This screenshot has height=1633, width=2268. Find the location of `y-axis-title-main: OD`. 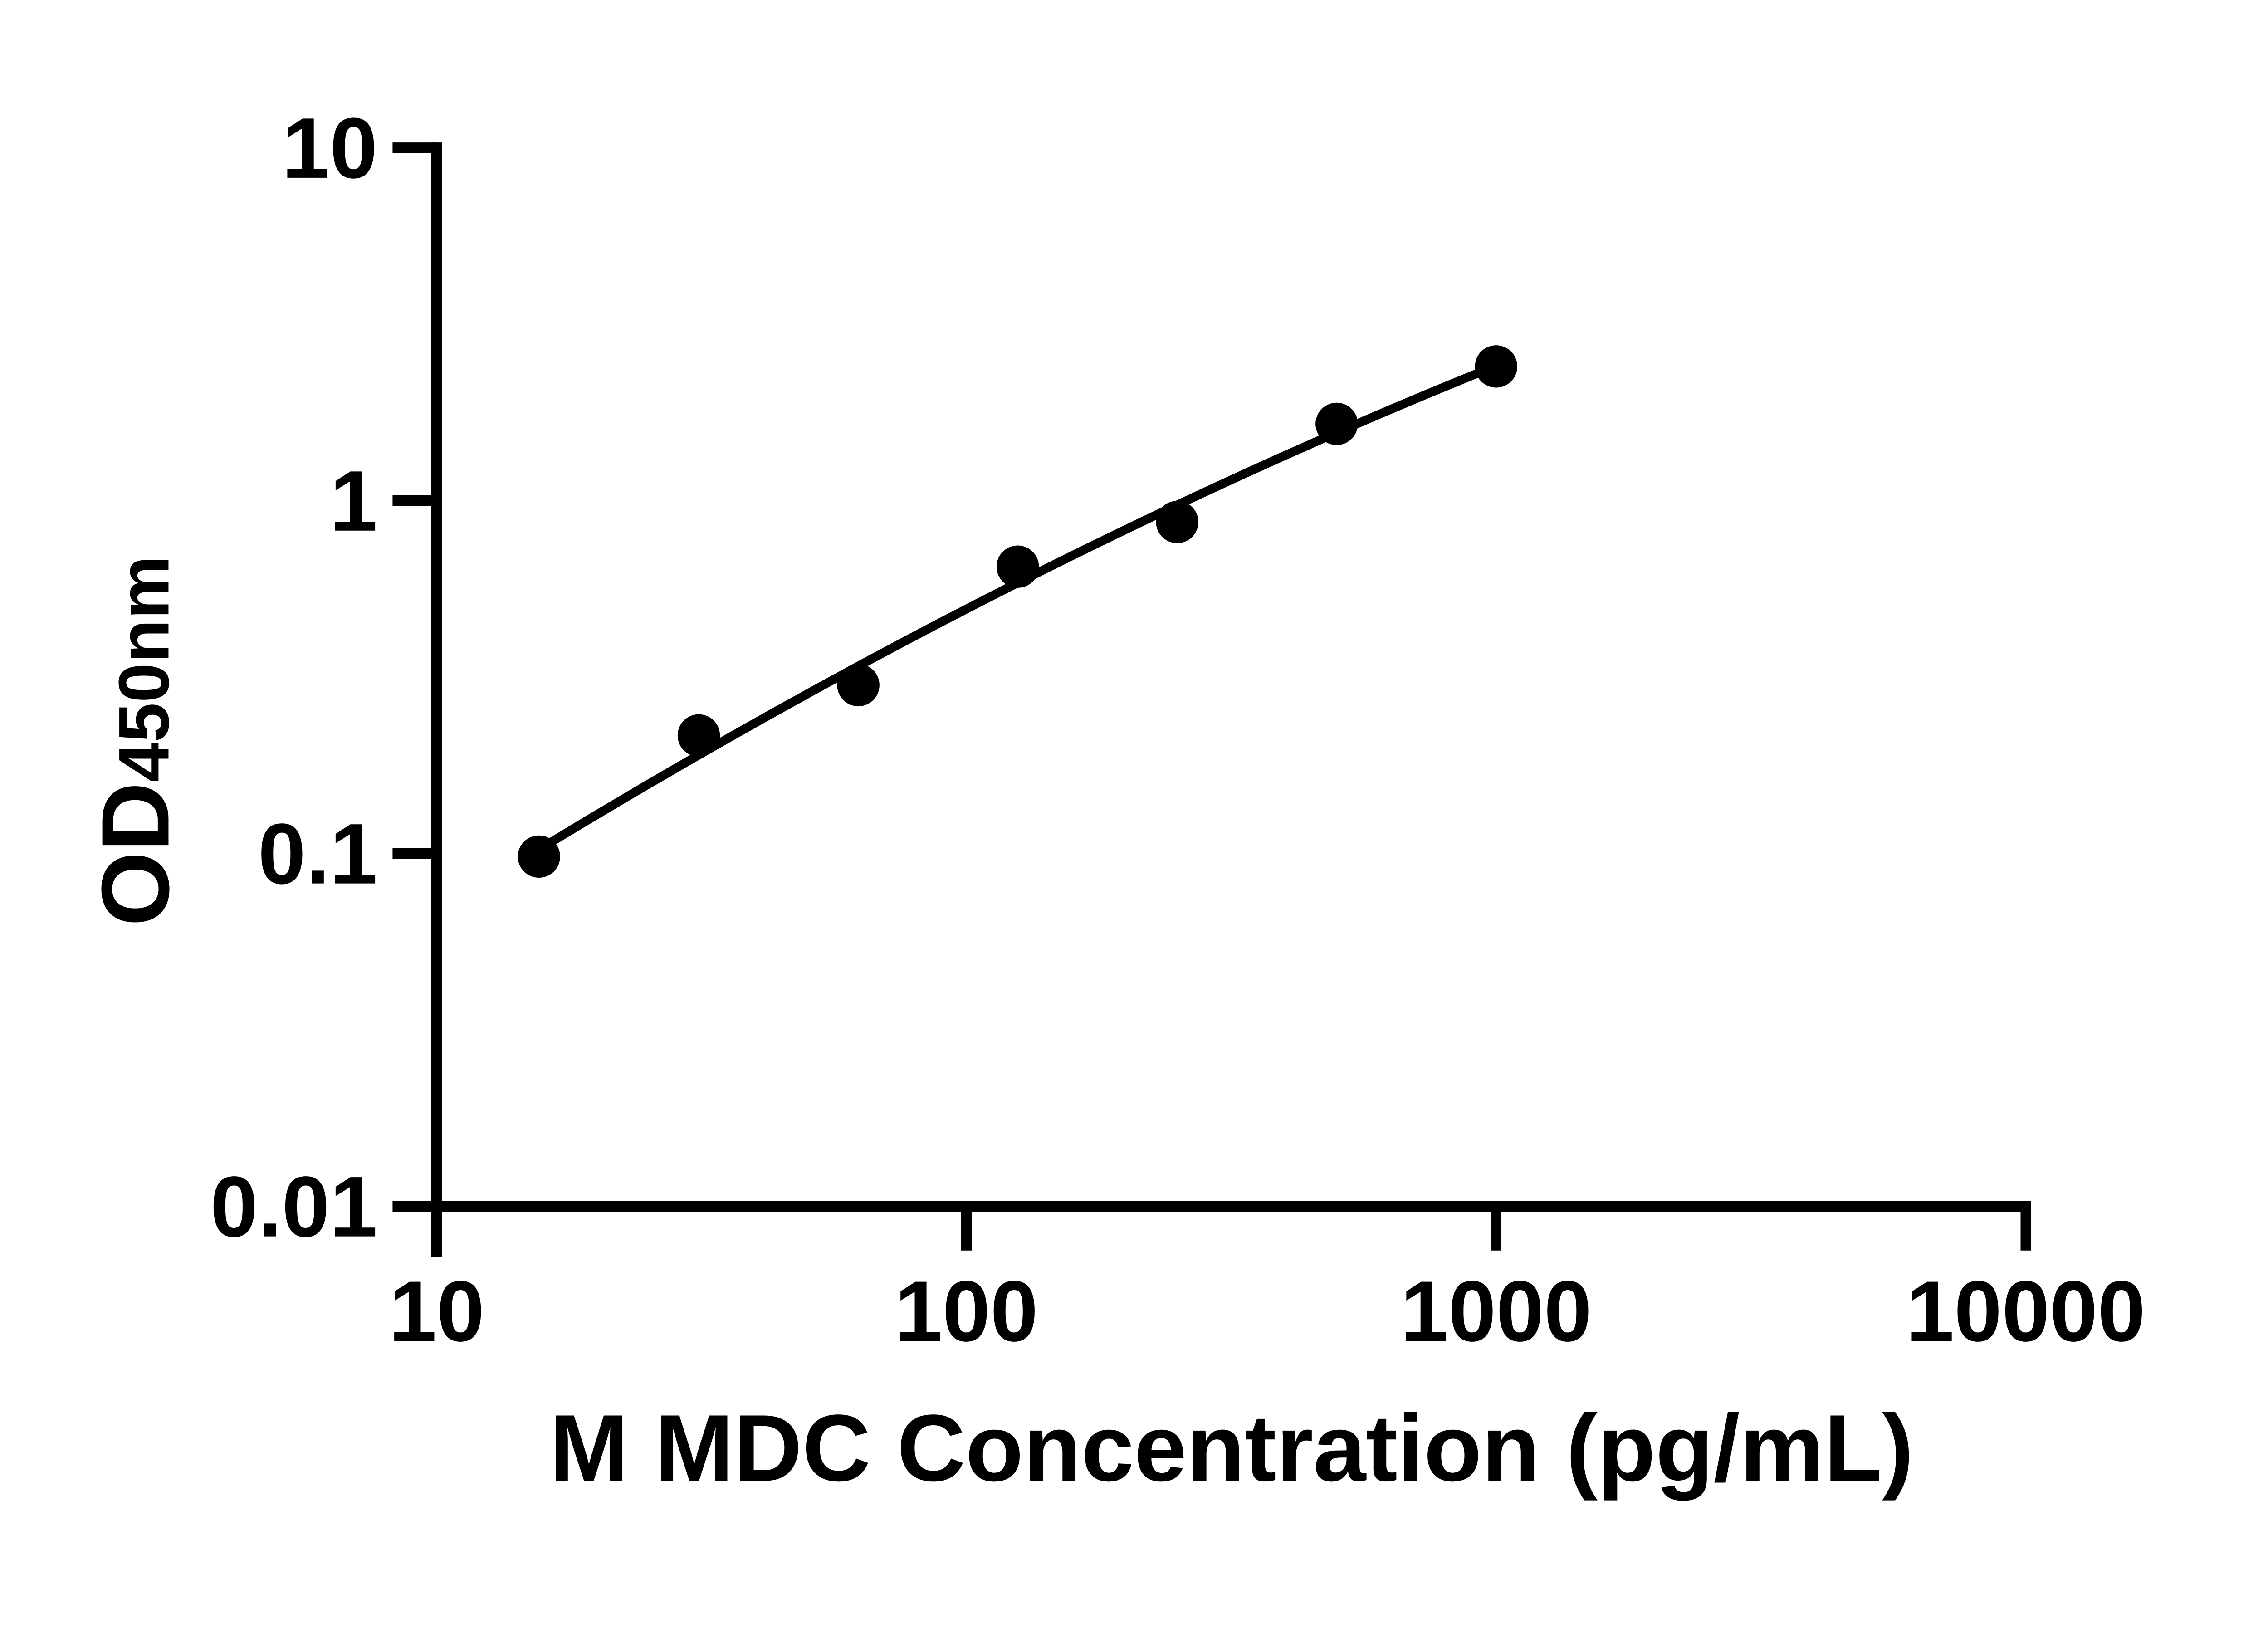

y-axis-title-main: OD is located at coordinates (135, 854).